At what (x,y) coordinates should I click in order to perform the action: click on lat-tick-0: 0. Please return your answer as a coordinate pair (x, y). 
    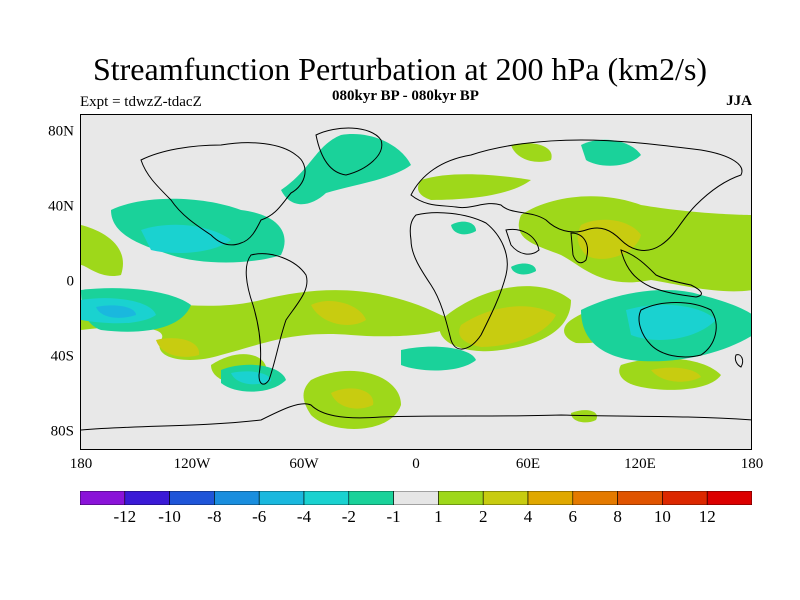
    Looking at the image, I should click on (70, 281).